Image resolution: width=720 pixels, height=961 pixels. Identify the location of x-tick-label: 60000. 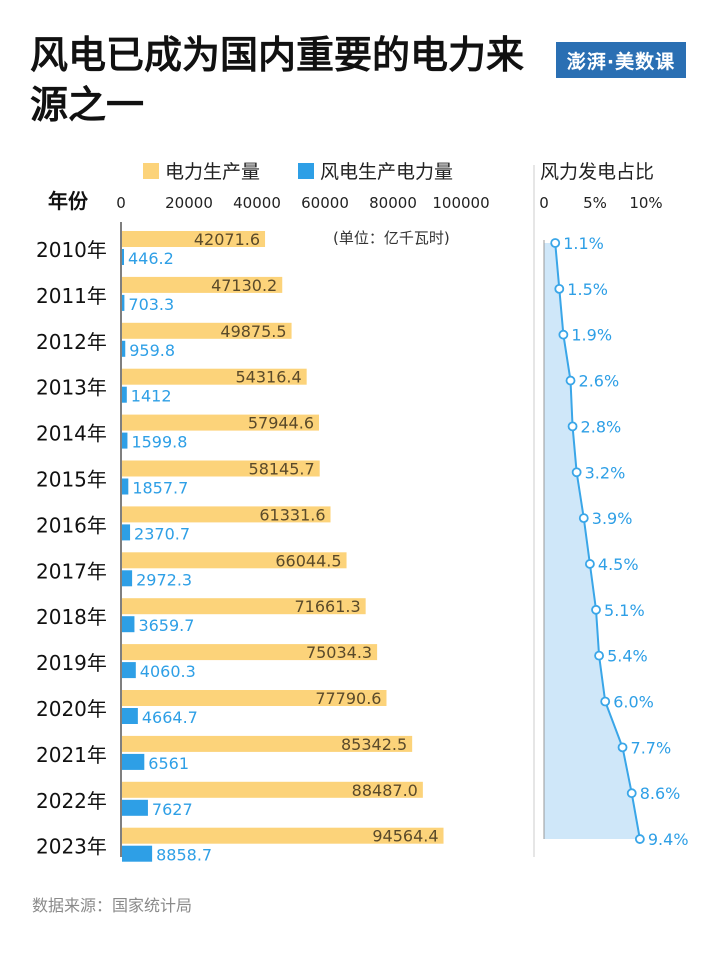
(325, 203).